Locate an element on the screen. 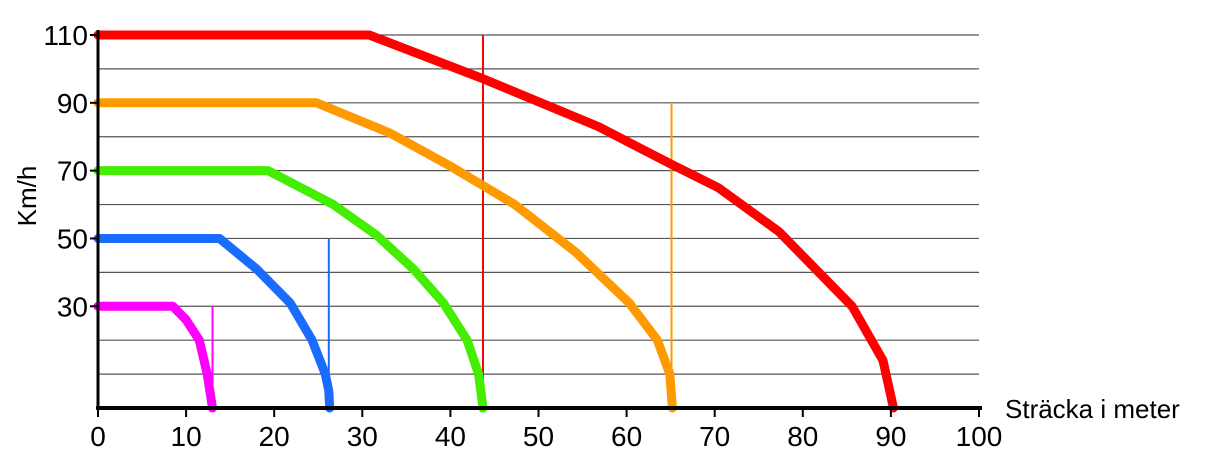  x-tick-label: 50 is located at coordinates (538, 436).